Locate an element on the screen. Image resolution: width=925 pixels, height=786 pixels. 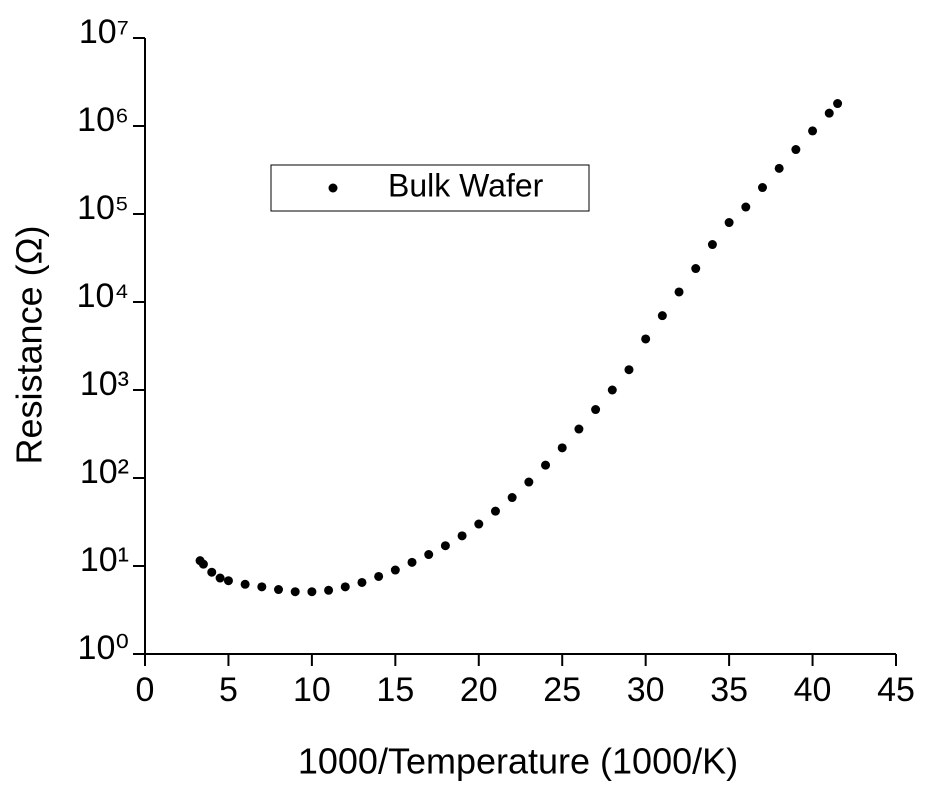
legend-marker is located at coordinates (333, 188).